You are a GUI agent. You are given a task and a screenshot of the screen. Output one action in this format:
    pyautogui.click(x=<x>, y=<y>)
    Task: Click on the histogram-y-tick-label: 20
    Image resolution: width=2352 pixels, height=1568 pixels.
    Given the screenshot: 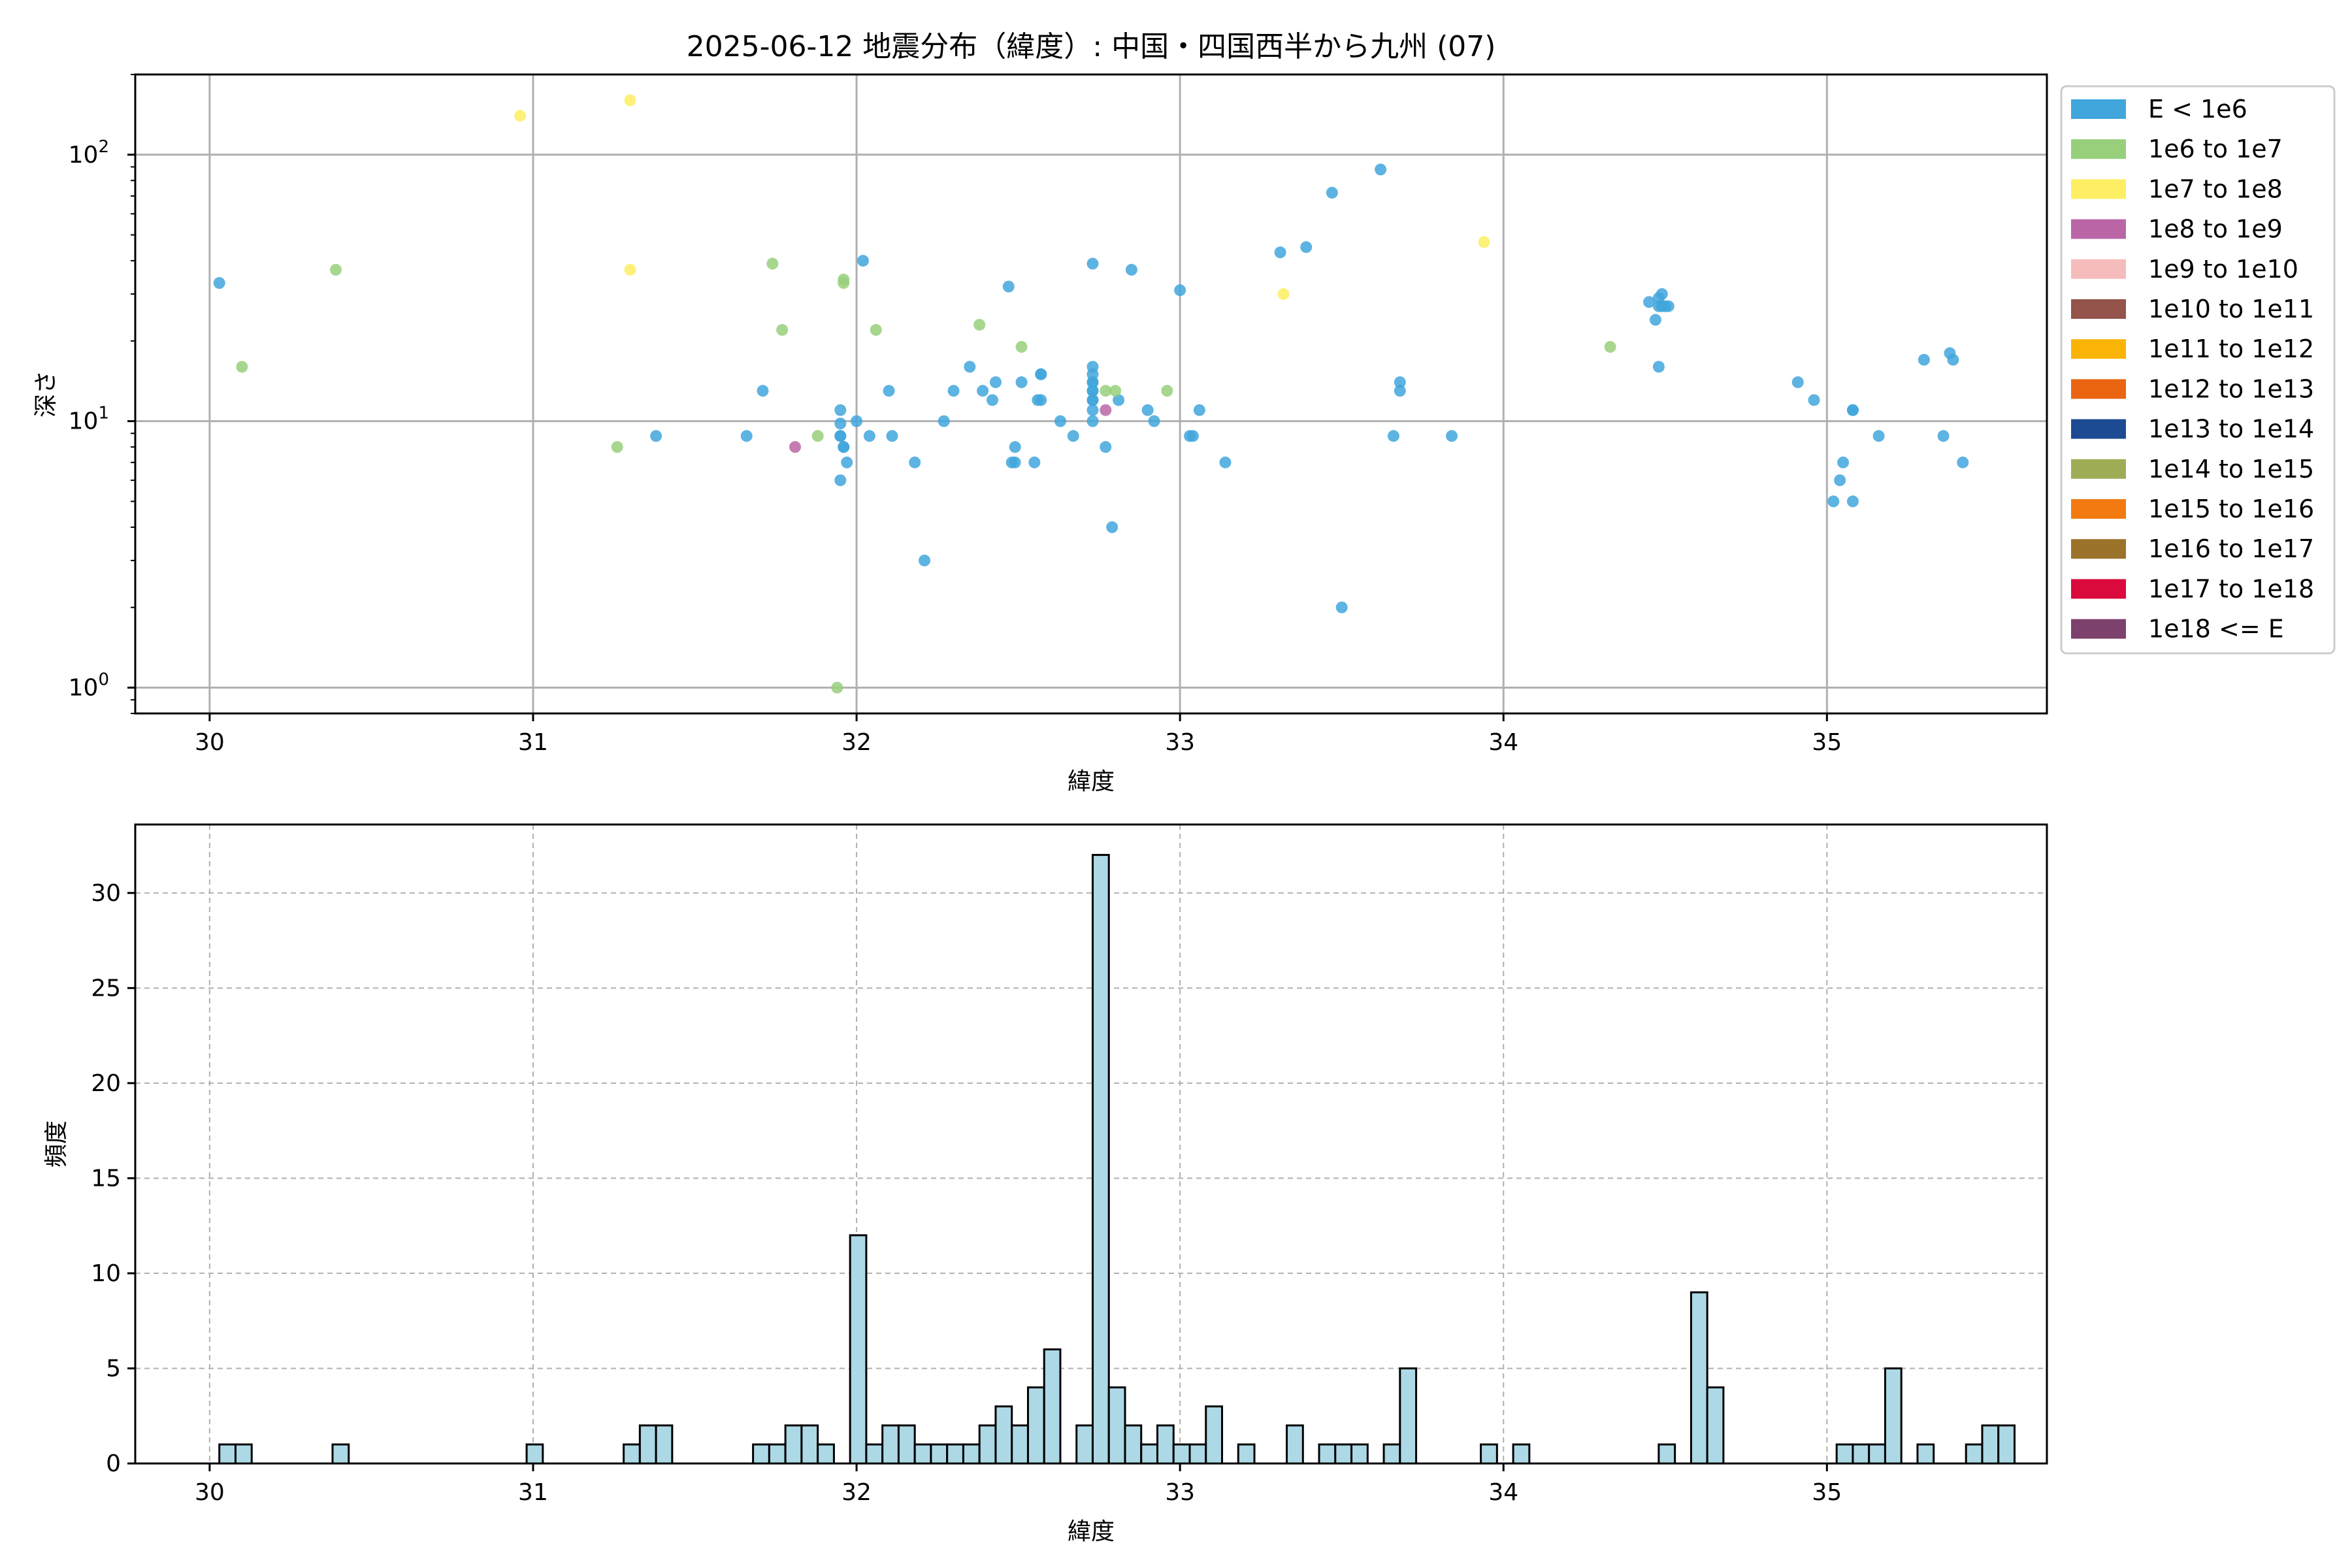 What is the action you would take?
    pyautogui.click(x=106, y=1083)
    